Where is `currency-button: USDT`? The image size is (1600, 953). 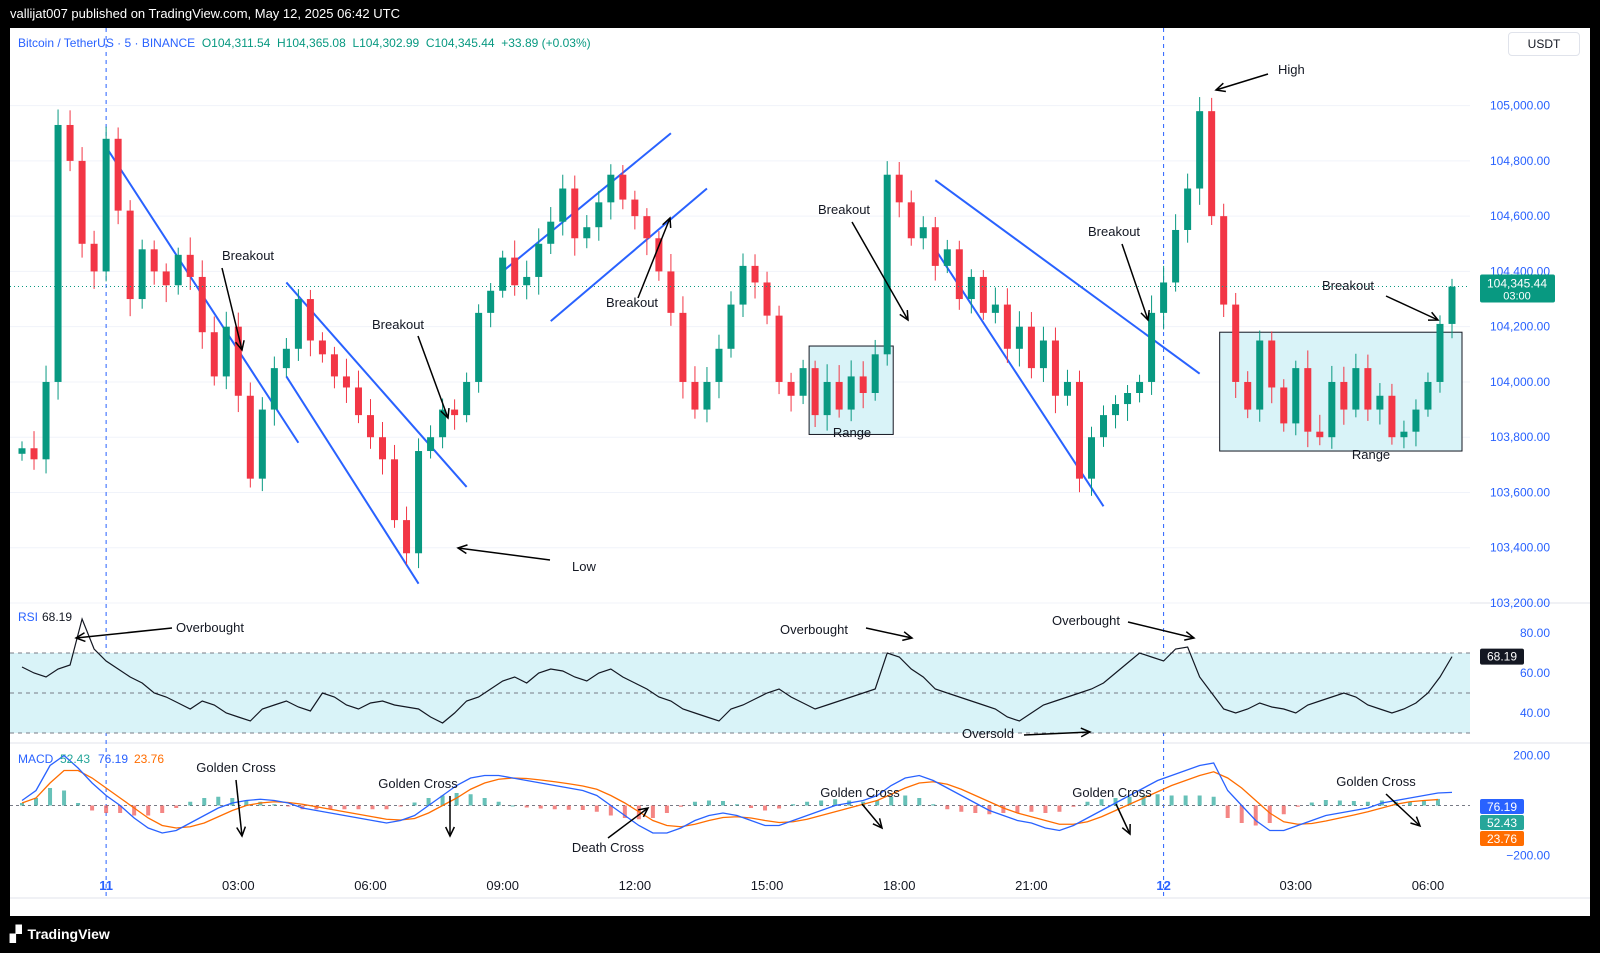
currency-button: USDT is located at coordinates (1544, 44).